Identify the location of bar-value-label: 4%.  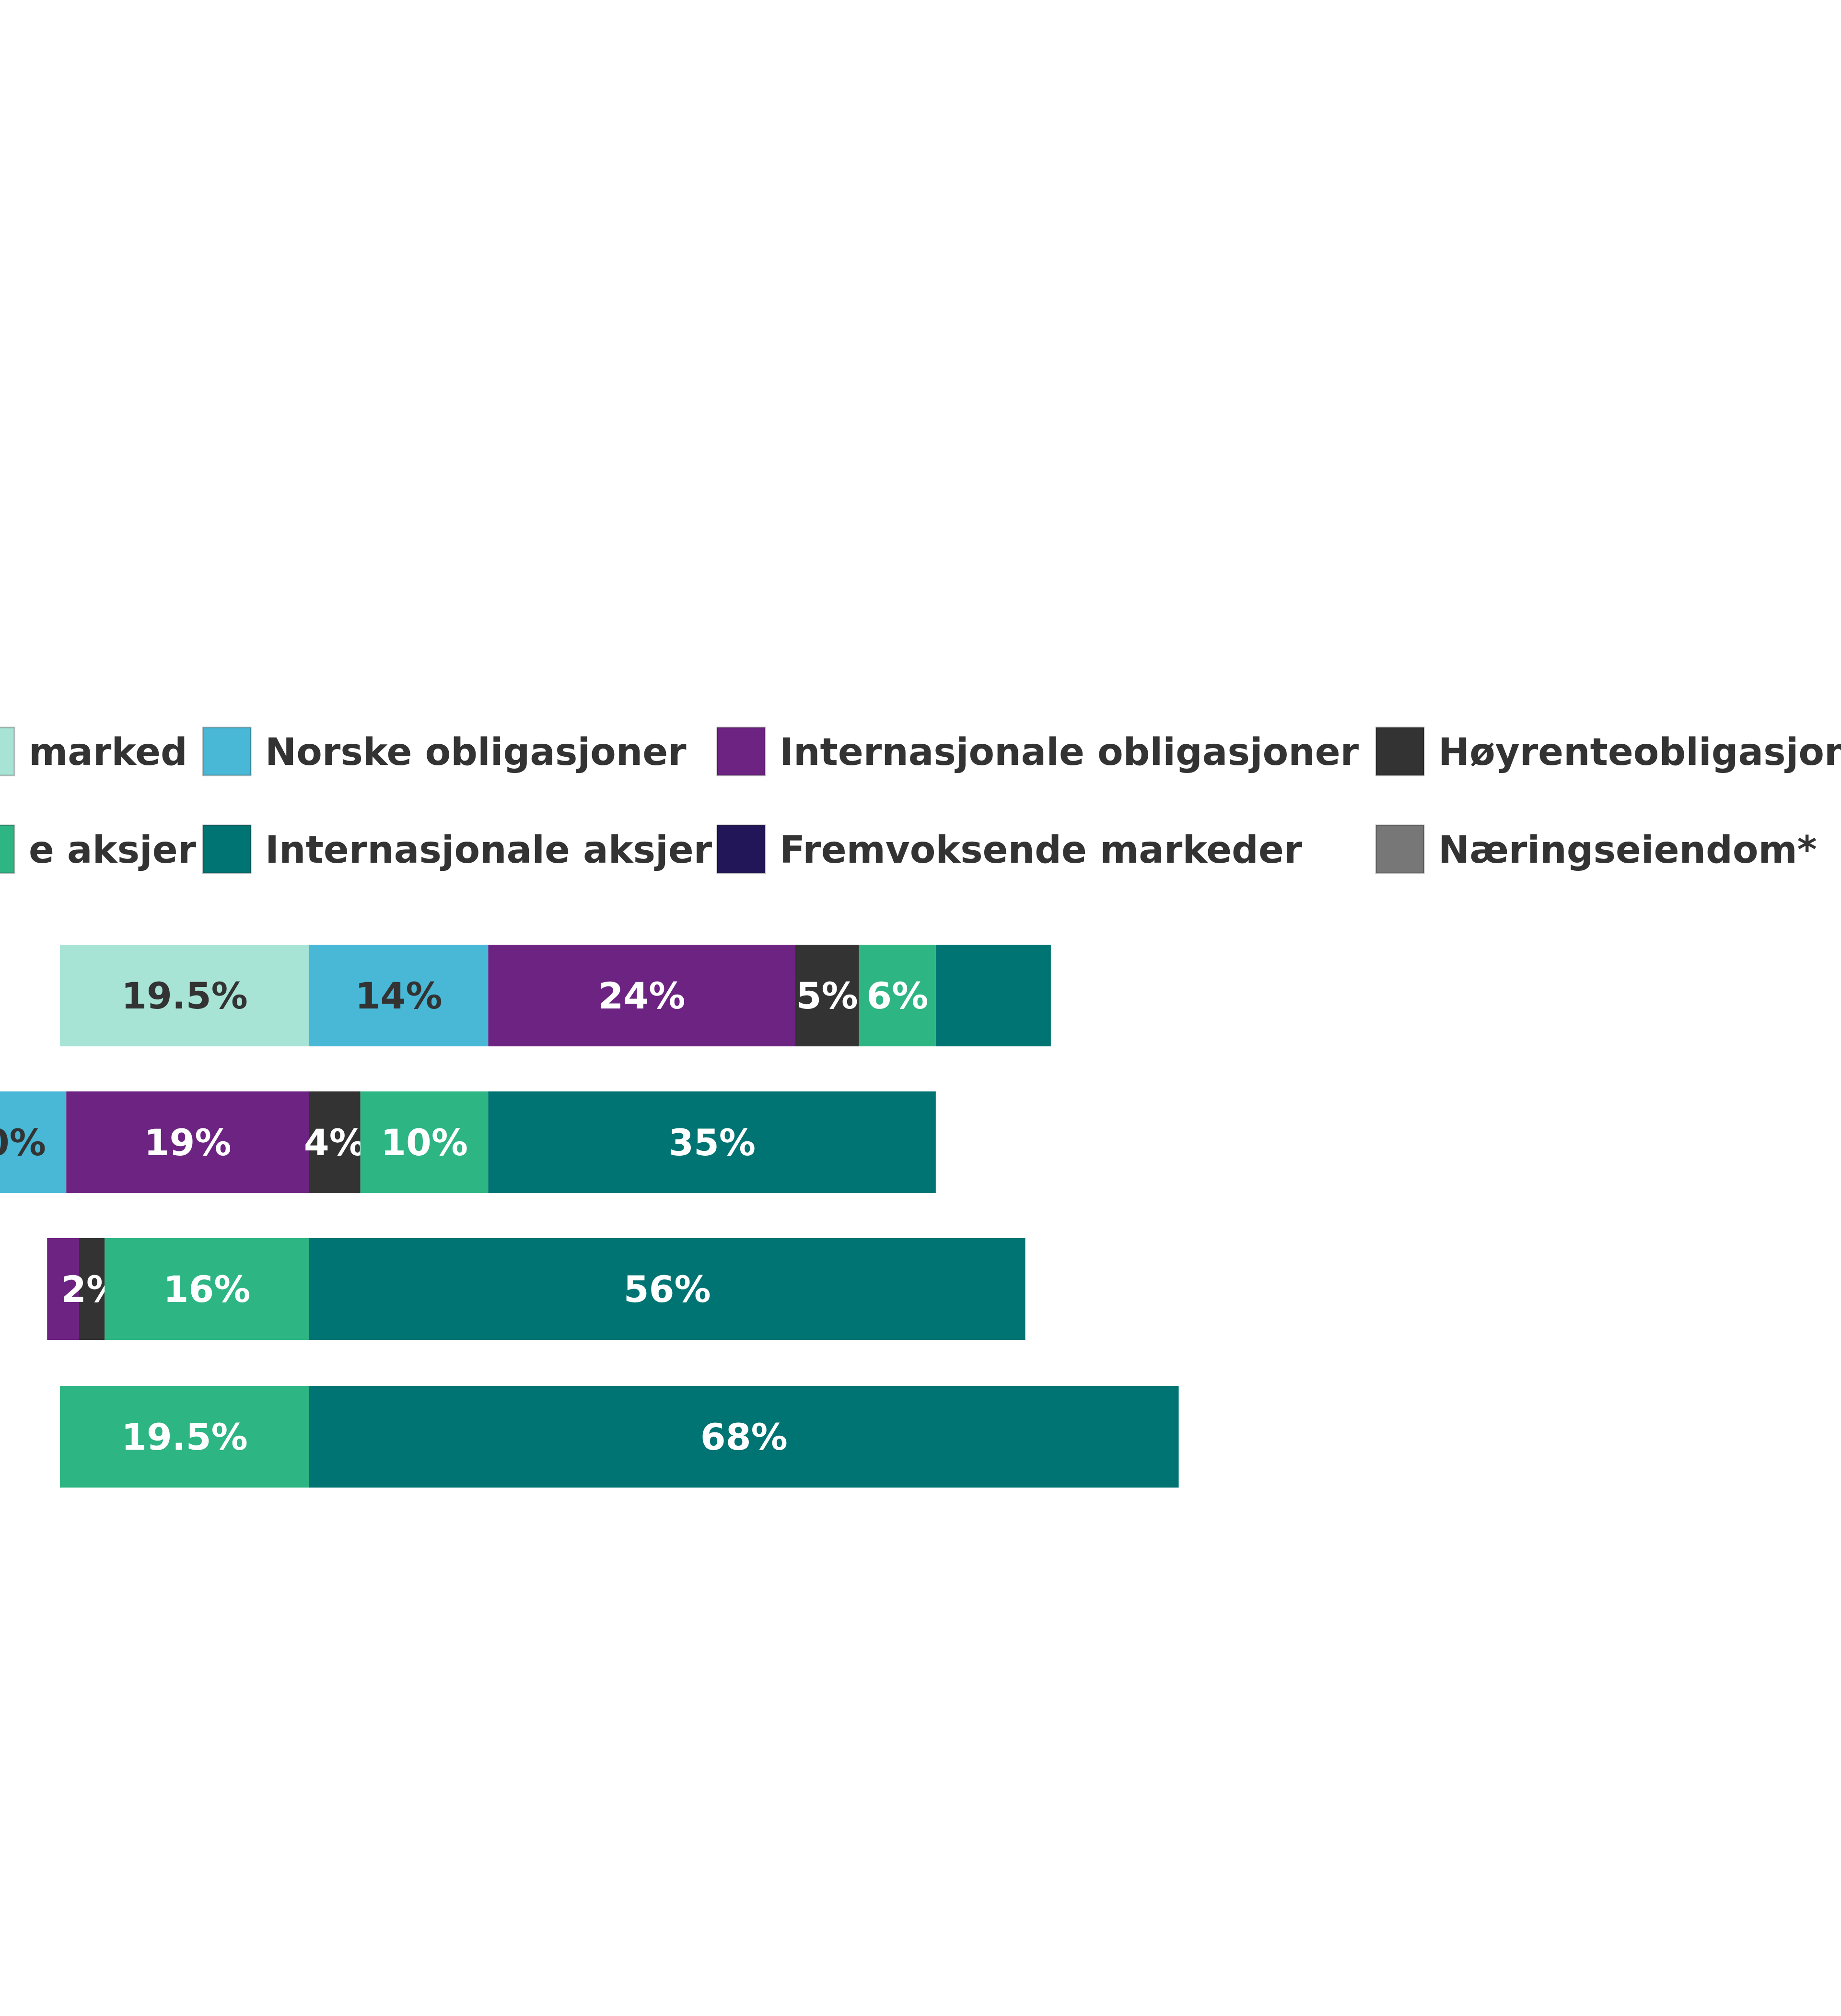
(335, 1143).